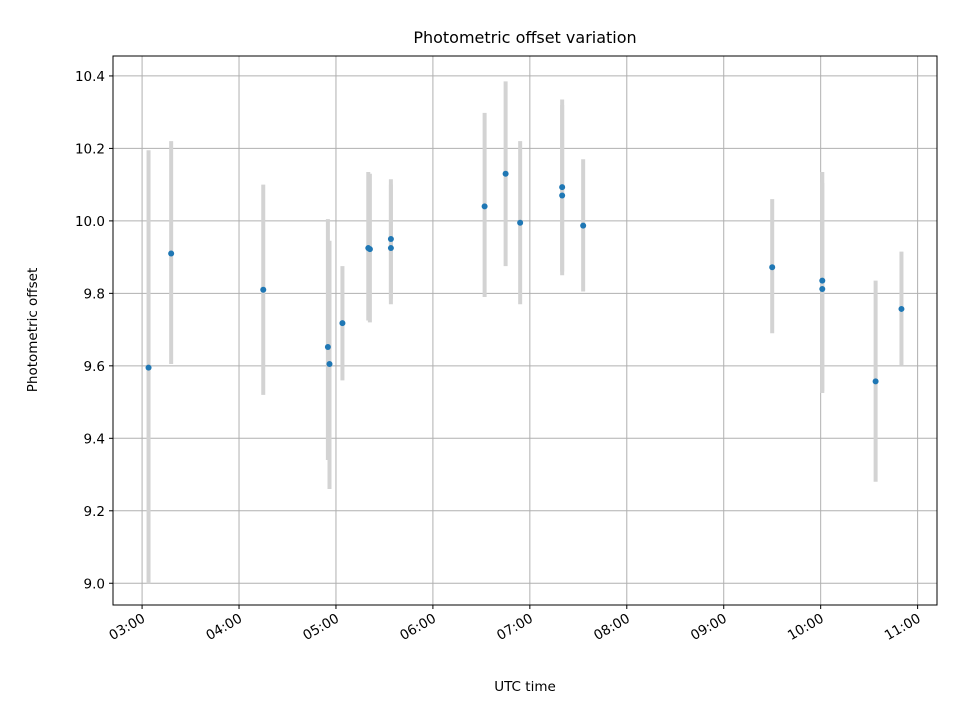 The image size is (960, 720). Describe the element at coordinates (94, 512) in the screenshot. I see `y-tick-label: 9.2` at that location.